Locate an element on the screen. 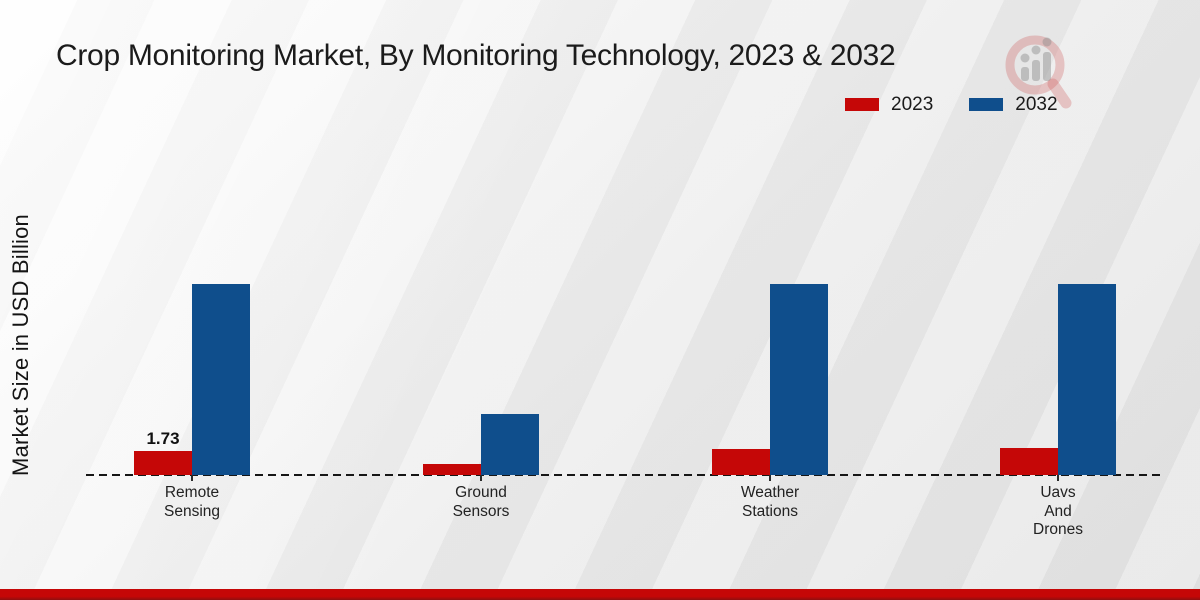 Image resolution: width=1200 pixels, height=600 pixels. bar-2032-ground-sensors is located at coordinates (510, 444).